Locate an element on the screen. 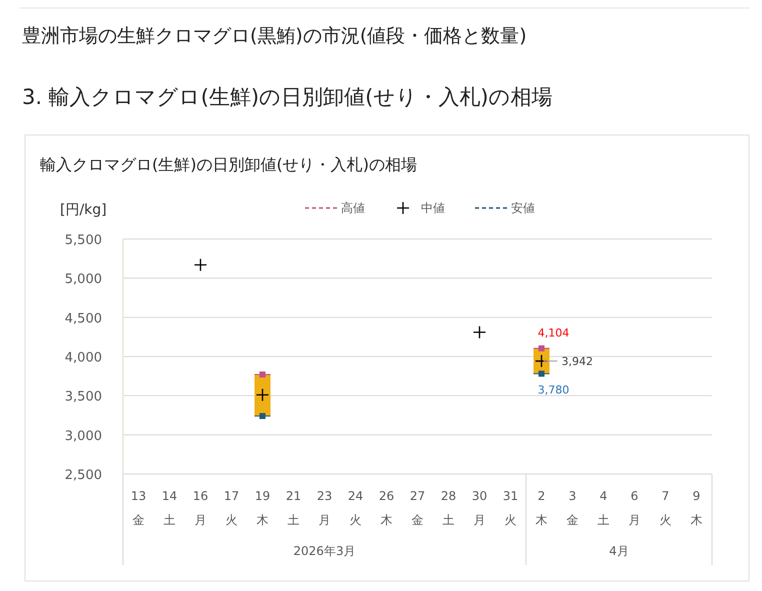  x-tick-label: 3 金 is located at coordinates (572, 508).